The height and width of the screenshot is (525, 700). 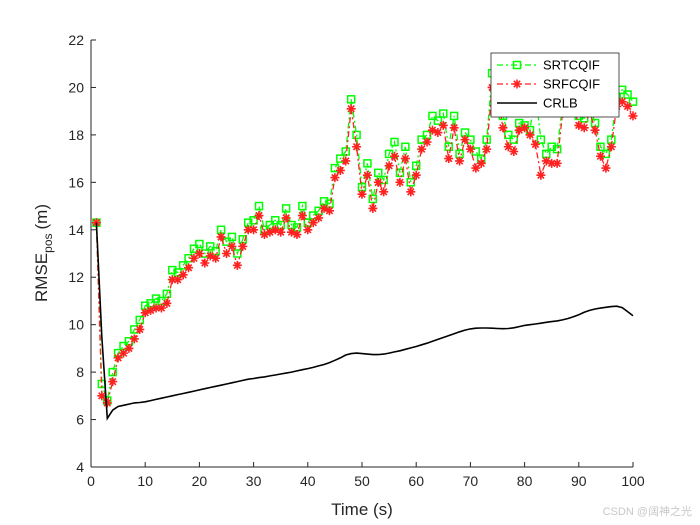 What do you see at coordinates (471, 481) in the screenshot?
I see `x-tick-label: 70` at bounding box center [471, 481].